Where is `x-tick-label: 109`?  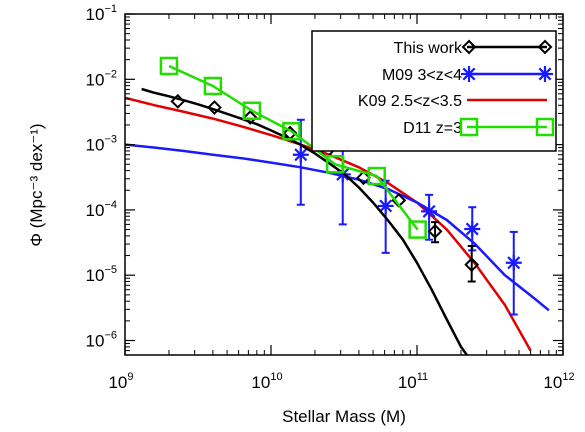 x-tick-label: 109 is located at coordinates (120, 381).